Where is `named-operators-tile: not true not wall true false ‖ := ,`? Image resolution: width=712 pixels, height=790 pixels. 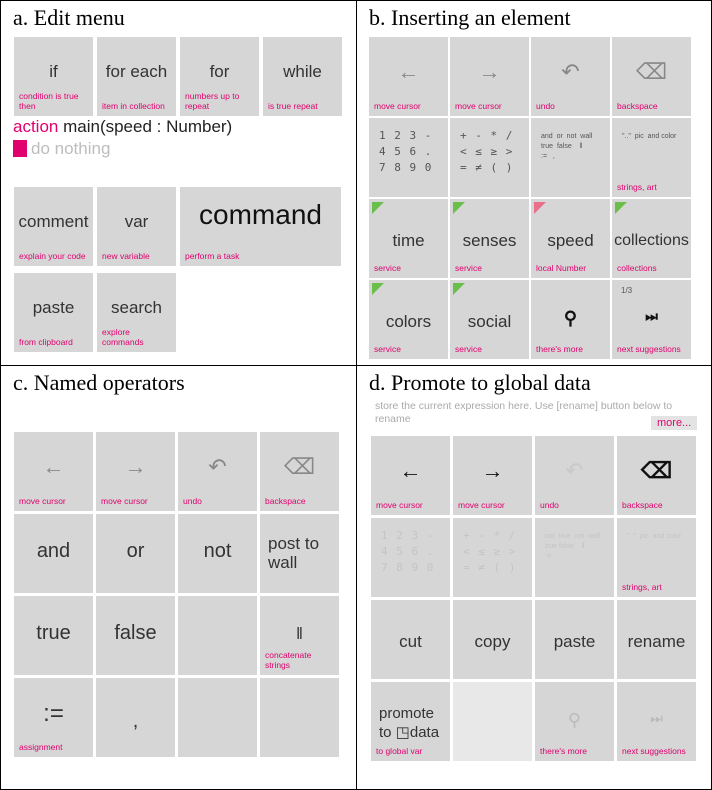 named-operators-tile: not true not wall true false ‖ := , is located at coordinates (574, 557).